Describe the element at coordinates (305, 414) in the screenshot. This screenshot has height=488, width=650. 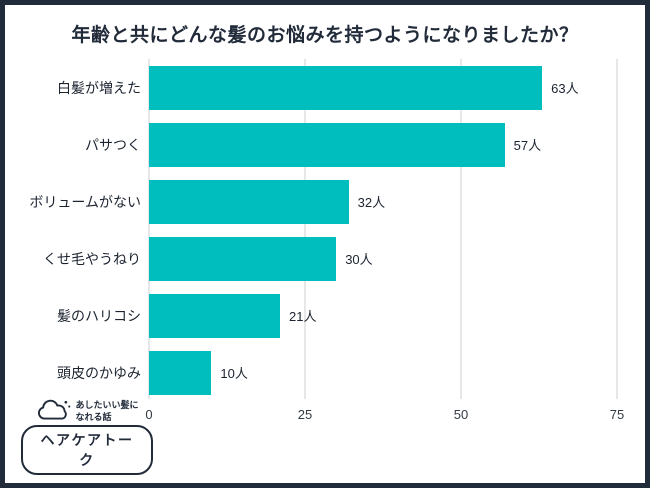
I see `x-axis-tick: 25` at that location.